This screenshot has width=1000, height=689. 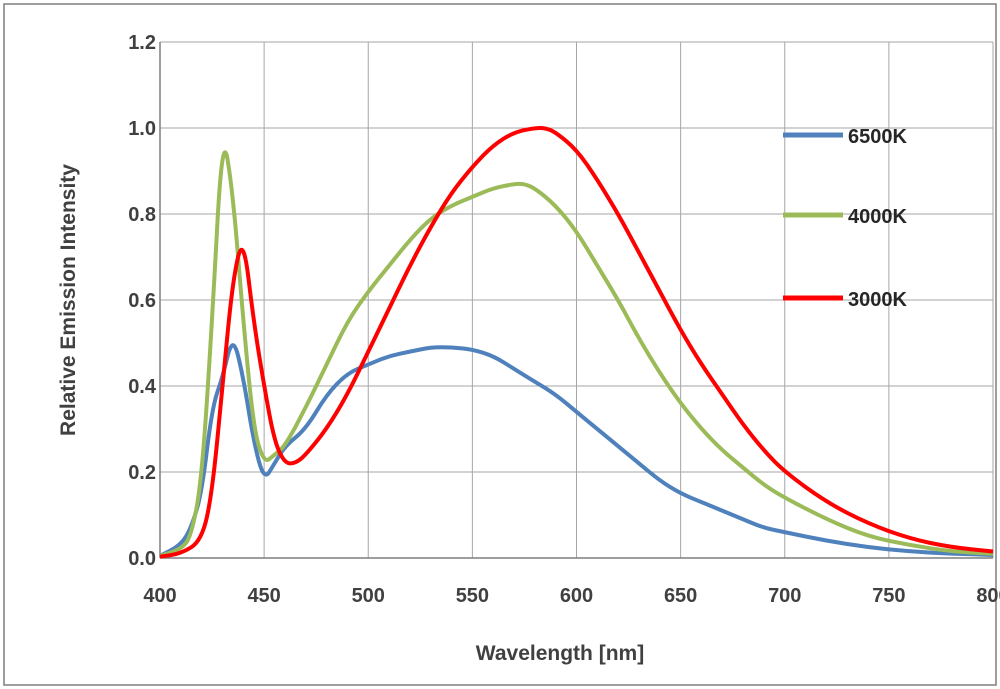 What do you see at coordinates (877, 137) in the screenshot?
I see `legend-label: 6500K` at bounding box center [877, 137].